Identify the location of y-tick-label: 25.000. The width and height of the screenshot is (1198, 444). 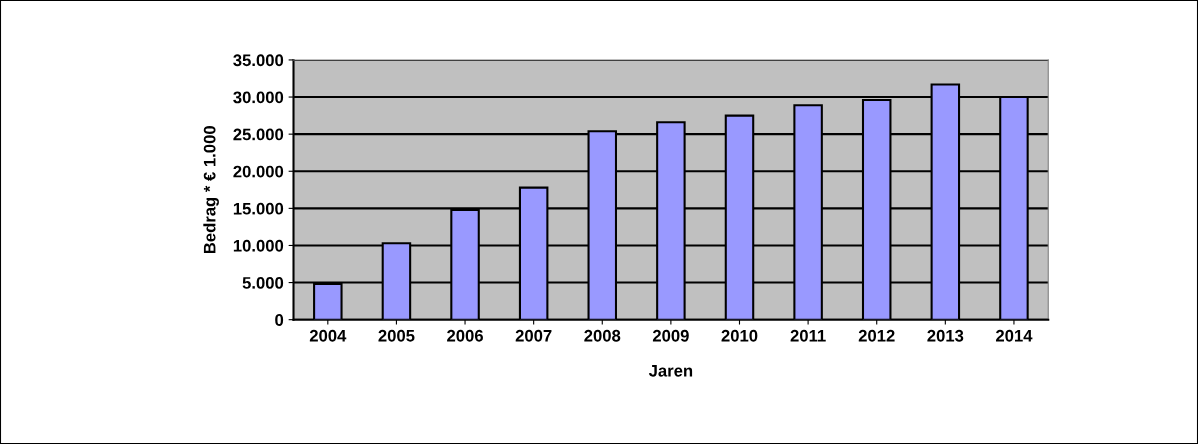
(258, 134).